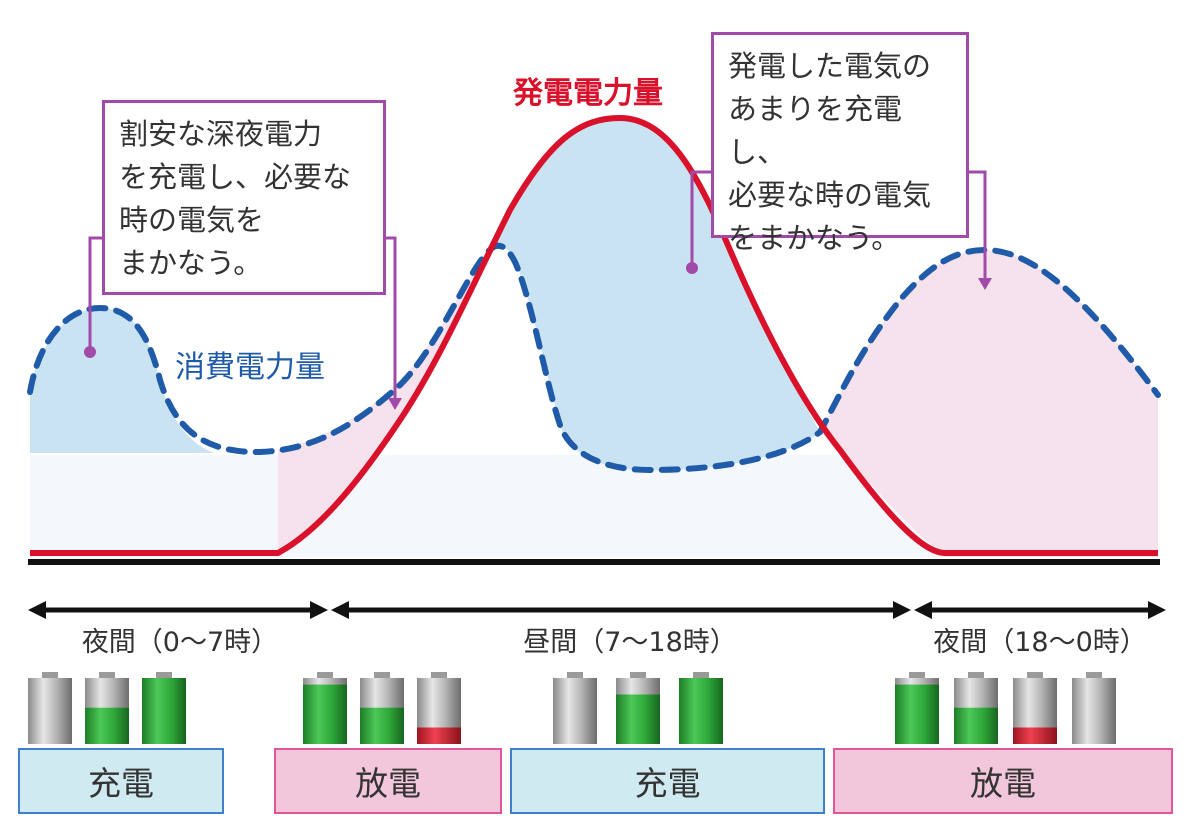  What do you see at coordinates (121, 781) in the screenshot?
I see `mode-box-charge-night: 充電` at bounding box center [121, 781].